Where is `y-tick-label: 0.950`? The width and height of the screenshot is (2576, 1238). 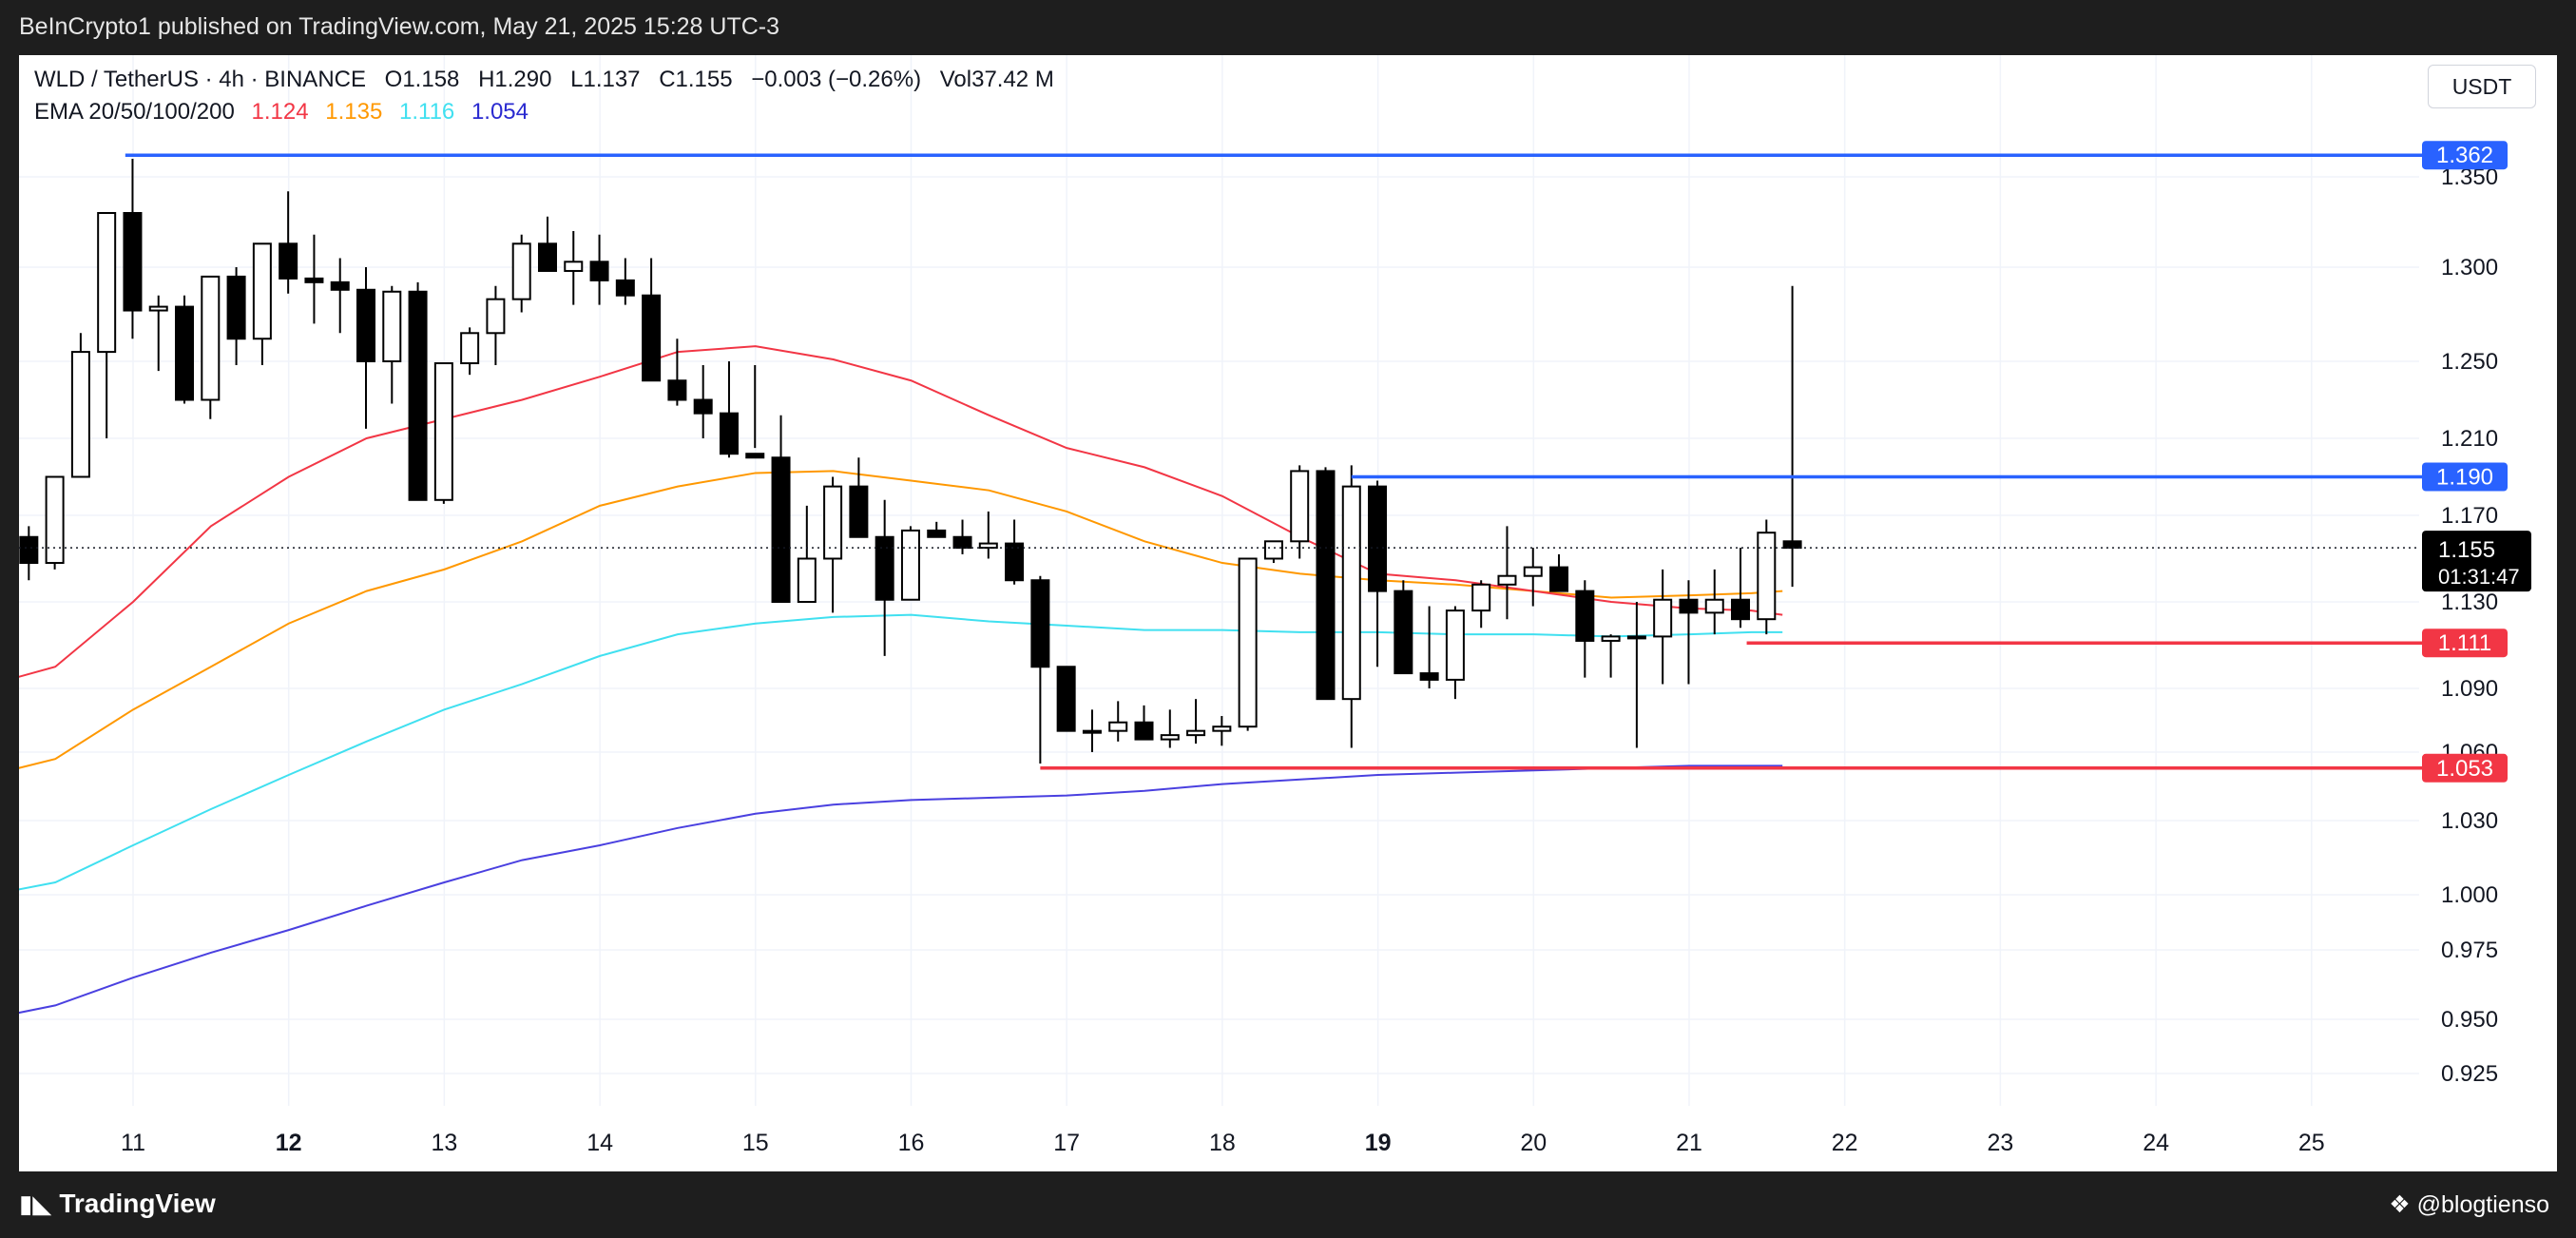 y-tick-label: 0.950 is located at coordinates (2469, 1020).